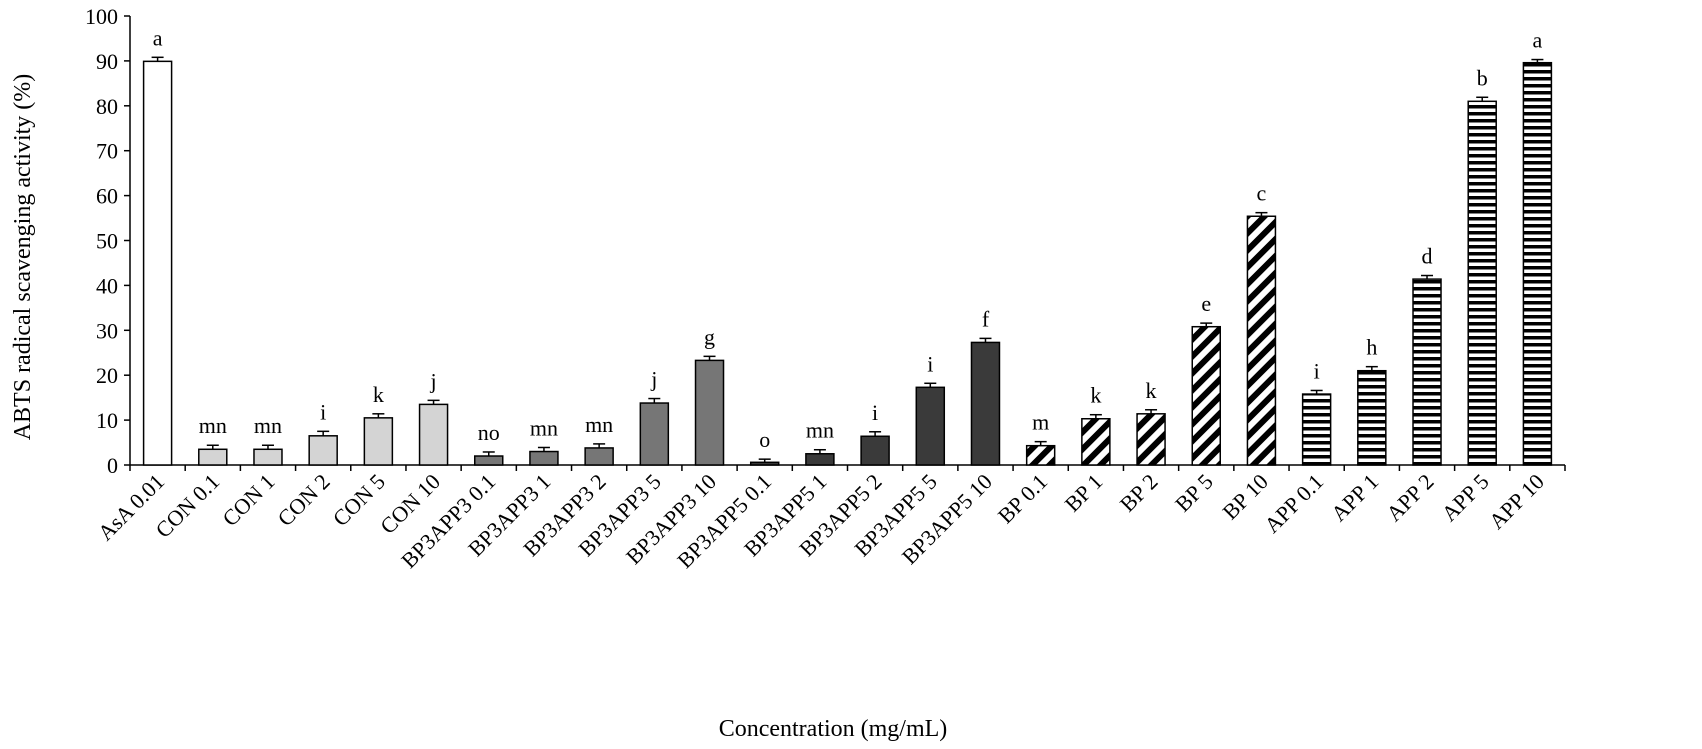 The height and width of the screenshot is (749, 1702). I want to click on category-label: BP 0.1, so click(1022, 498).